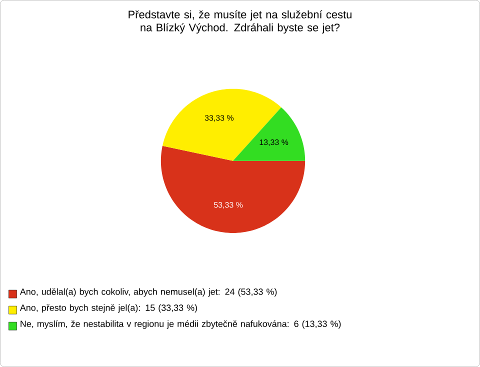 This screenshot has height=367, width=480. I want to click on chart-title: Představte si, že musíte jet na služební cestu na Blízký Východ. Zdráhali byste se jet?, so click(240, 22).